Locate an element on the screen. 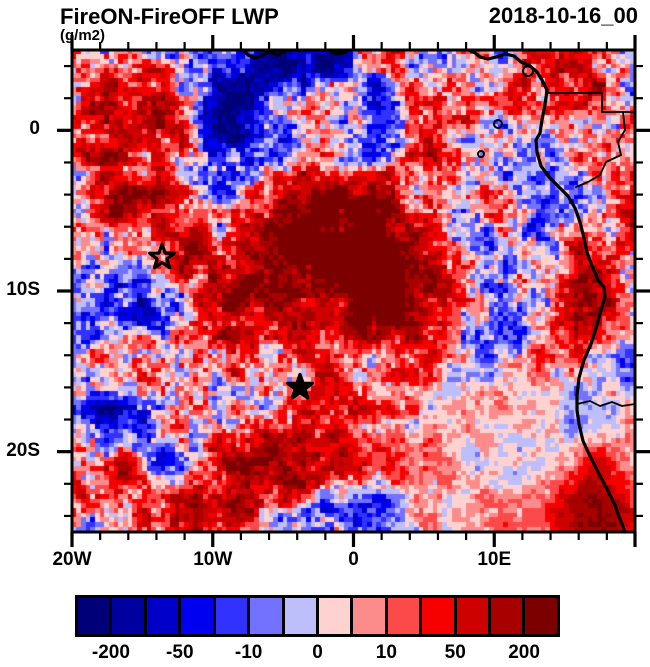 This screenshot has width=650, height=667. y-axis-label: 0 is located at coordinates (34, 129).